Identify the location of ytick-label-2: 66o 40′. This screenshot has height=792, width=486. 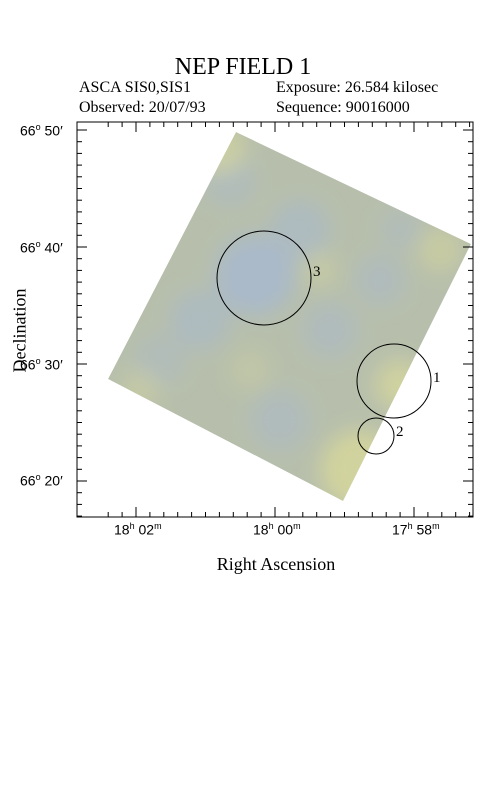
(41, 247).